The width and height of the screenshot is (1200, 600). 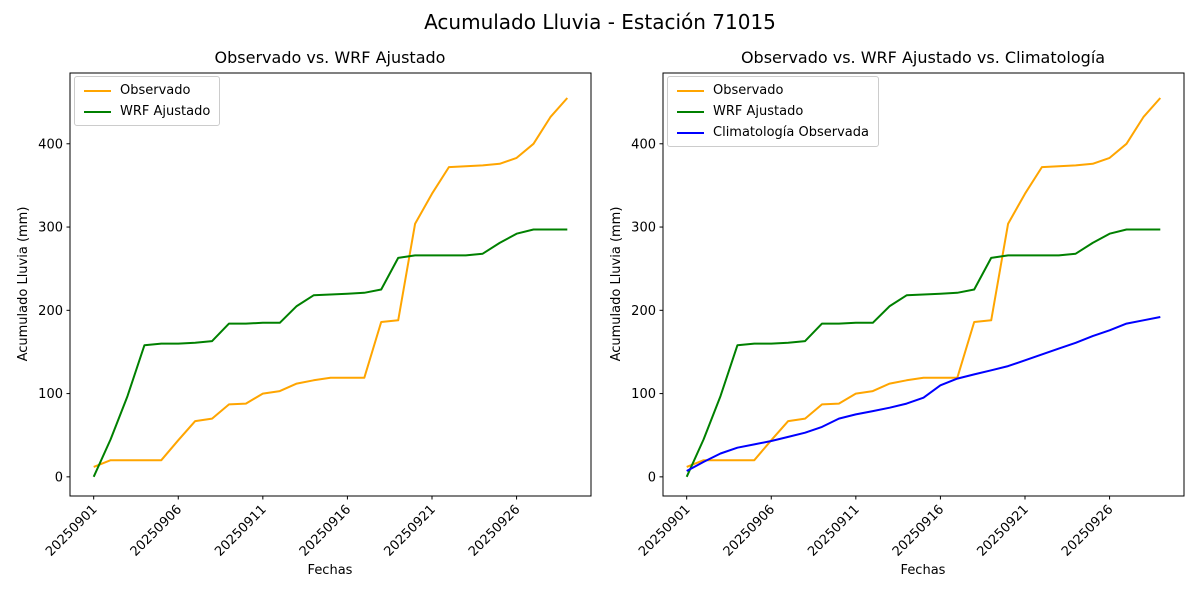 I want to click on legend-item-climatolog-a-observada: Climatología Observada, so click(x=773, y=132).